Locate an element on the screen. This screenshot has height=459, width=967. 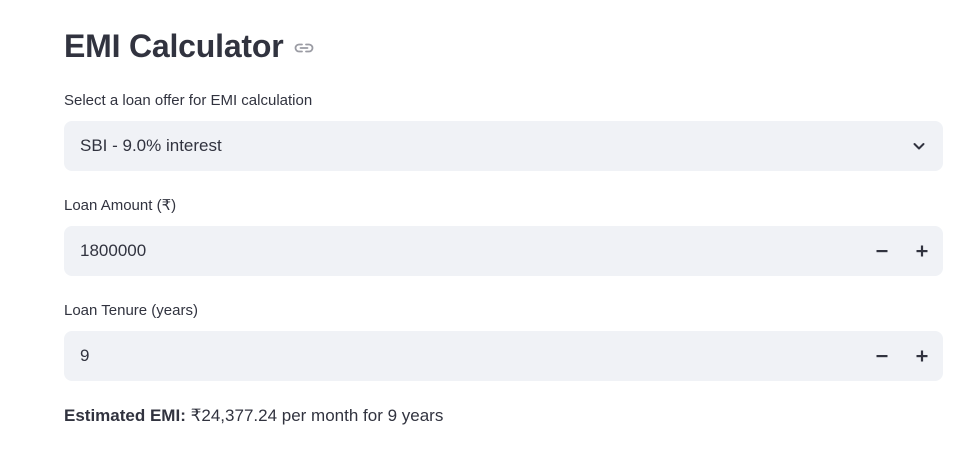
page-title: EMI Calculator is located at coordinates (174, 46).